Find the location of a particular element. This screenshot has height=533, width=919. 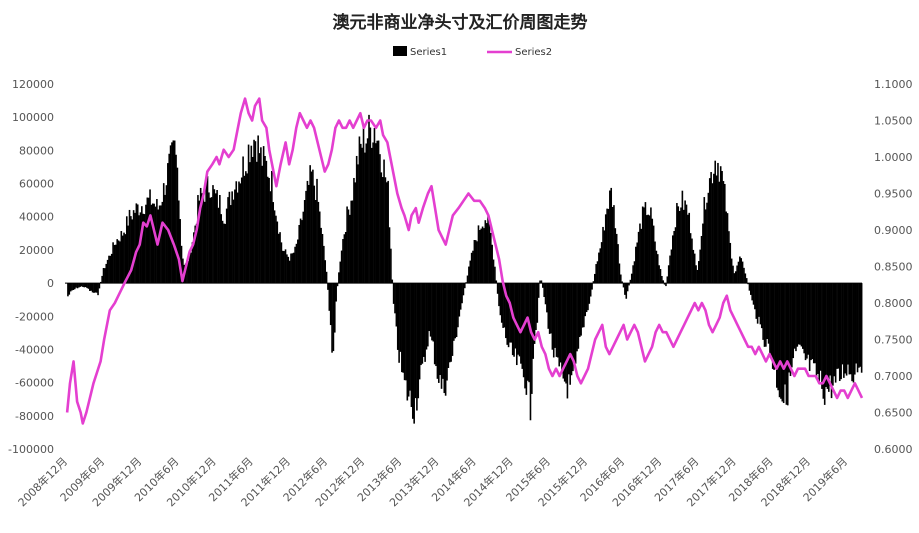

left-axis-tick-label: -80000 is located at coordinates (34, 416).